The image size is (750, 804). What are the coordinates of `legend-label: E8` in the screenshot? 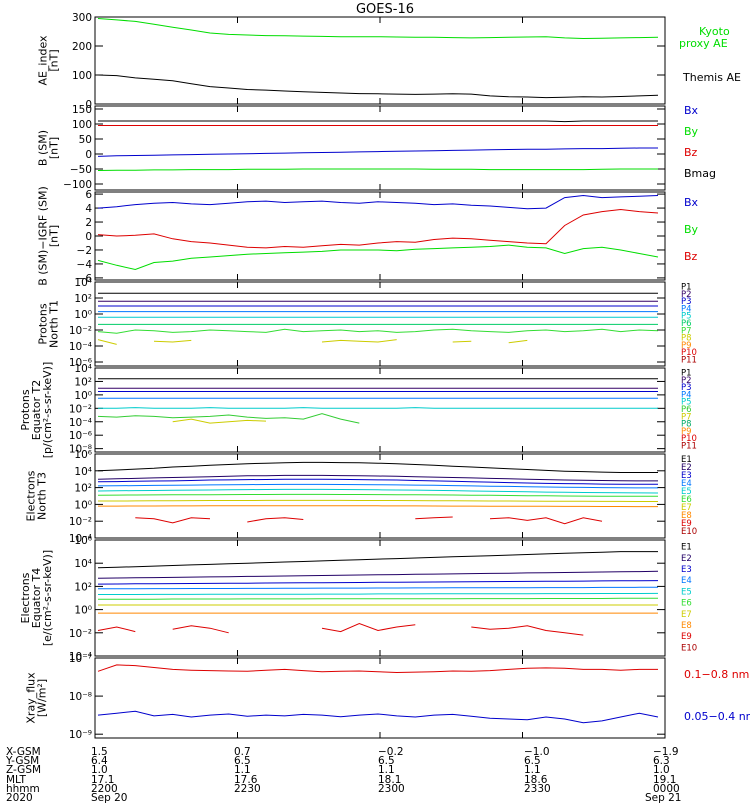 It's located at (686, 626).